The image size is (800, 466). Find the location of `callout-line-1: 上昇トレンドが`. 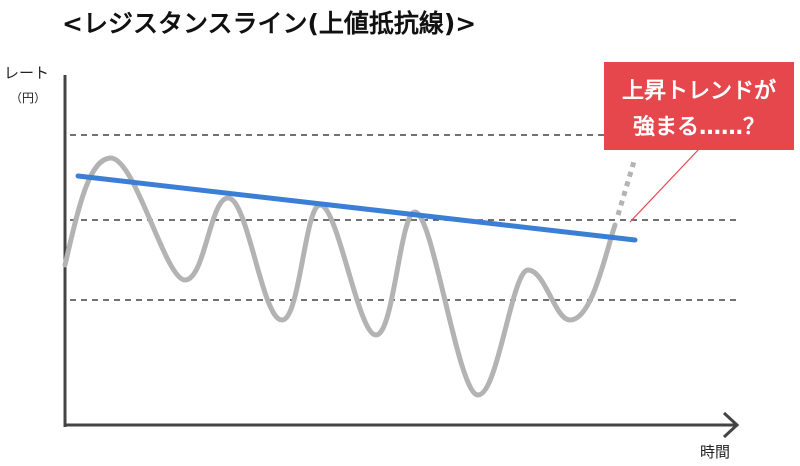

callout-line-1: 上昇トレンドが is located at coordinates (699, 91).